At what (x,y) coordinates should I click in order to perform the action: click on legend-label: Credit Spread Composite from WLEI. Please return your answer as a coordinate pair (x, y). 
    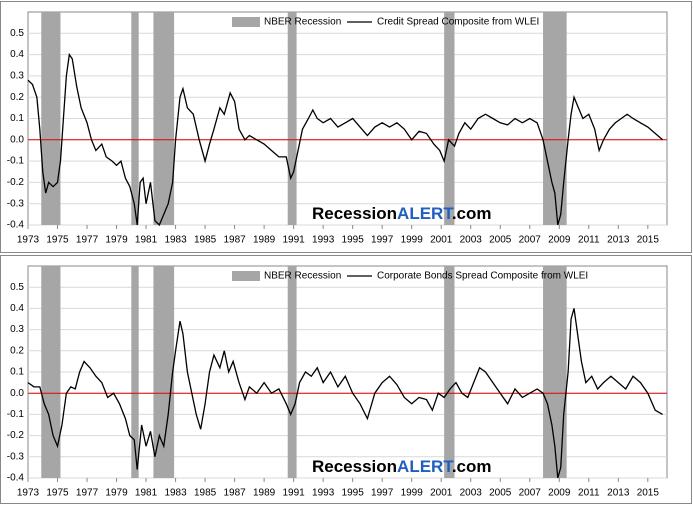
    Looking at the image, I should click on (458, 22).